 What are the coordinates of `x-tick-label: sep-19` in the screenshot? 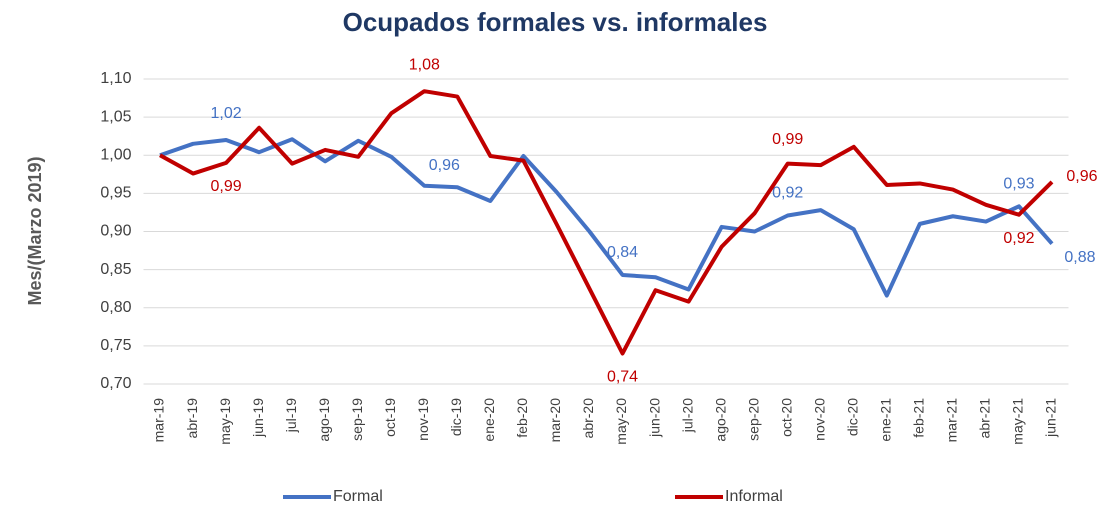 It's located at (357, 419).